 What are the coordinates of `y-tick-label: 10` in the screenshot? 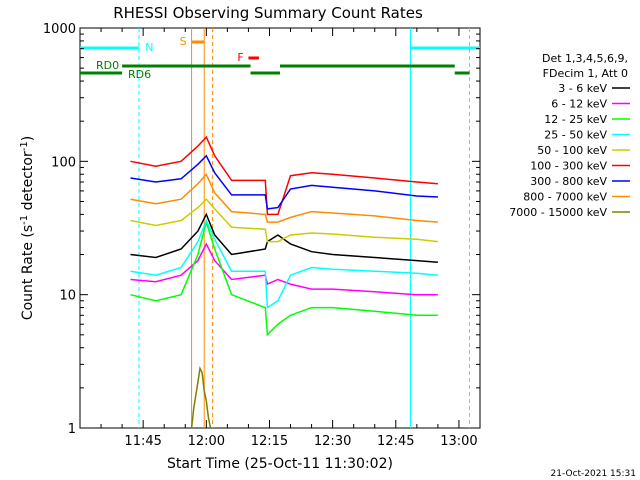 It's located at (67, 296).